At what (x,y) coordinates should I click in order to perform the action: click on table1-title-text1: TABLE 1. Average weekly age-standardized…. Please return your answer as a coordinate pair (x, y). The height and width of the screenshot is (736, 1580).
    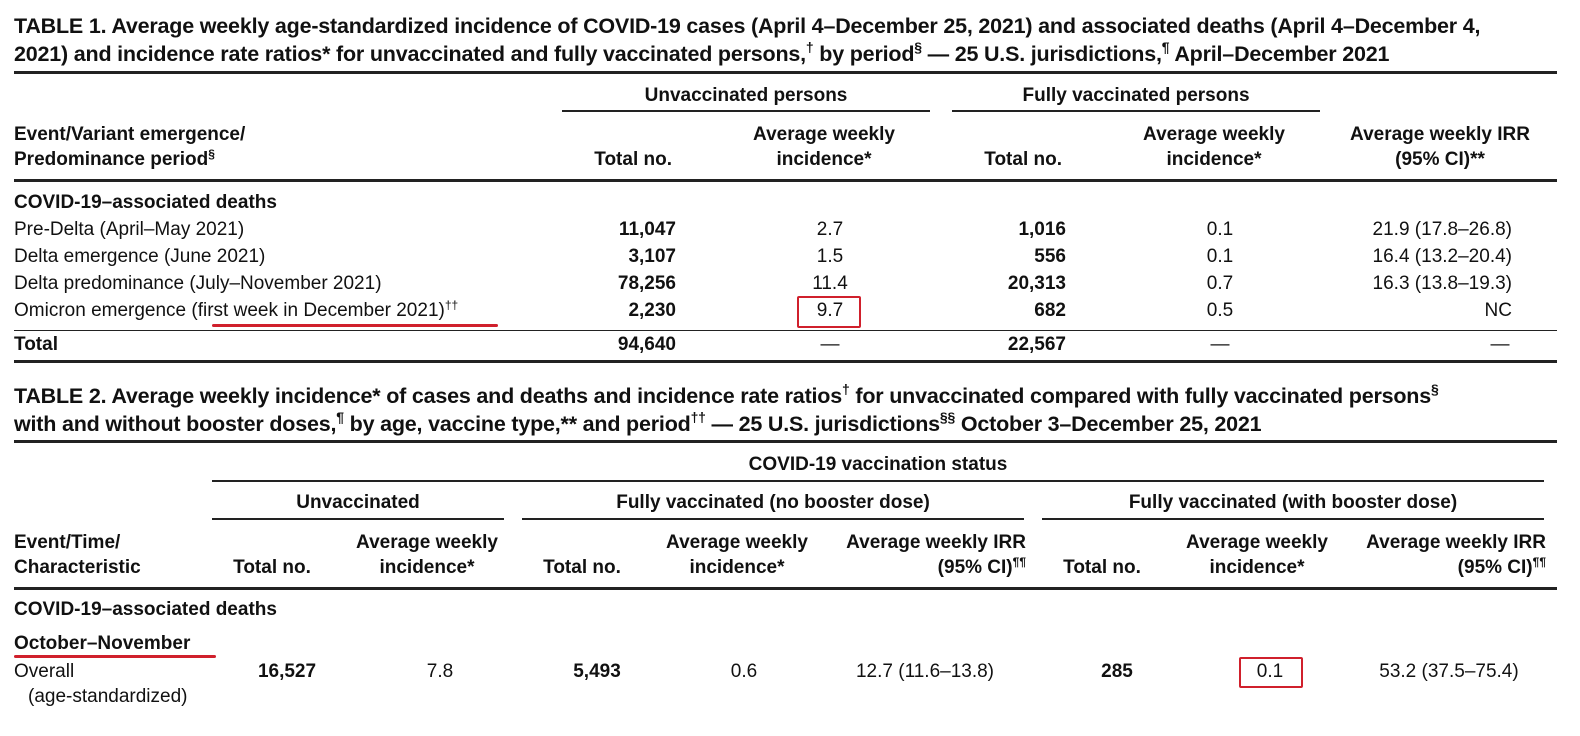
    Looking at the image, I should click on (747, 26).